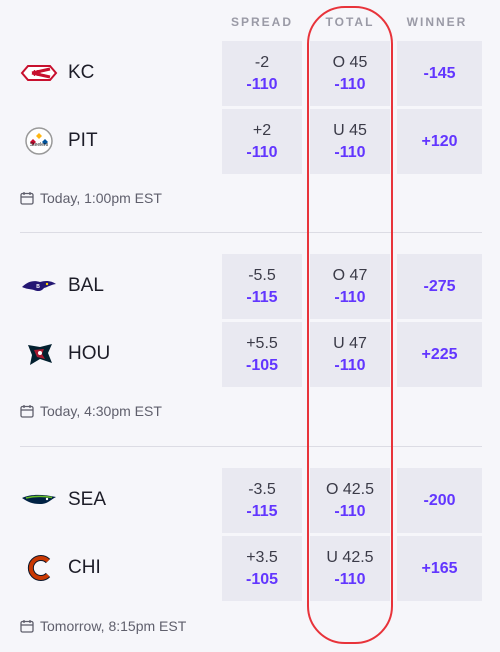 The width and height of the screenshot is (500, 652). Describe the element at coordinates (89, 353) in the screenshot. I see `team-abbr: HOU` at that location.